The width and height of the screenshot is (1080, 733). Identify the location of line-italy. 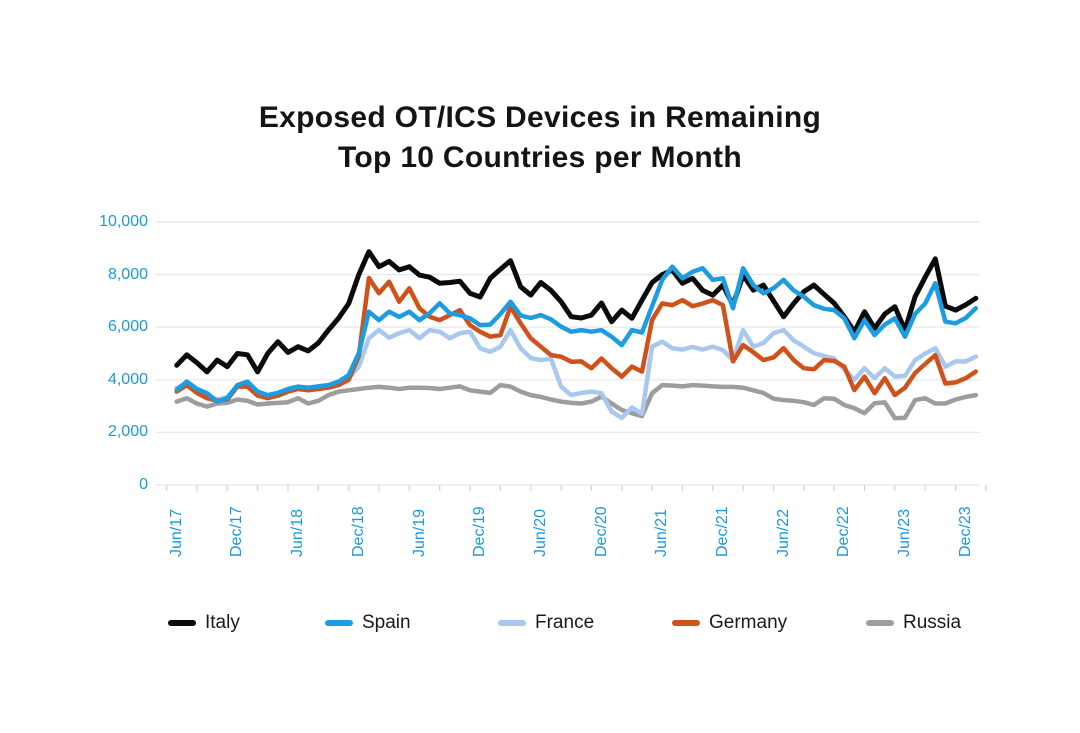
(576, 312).